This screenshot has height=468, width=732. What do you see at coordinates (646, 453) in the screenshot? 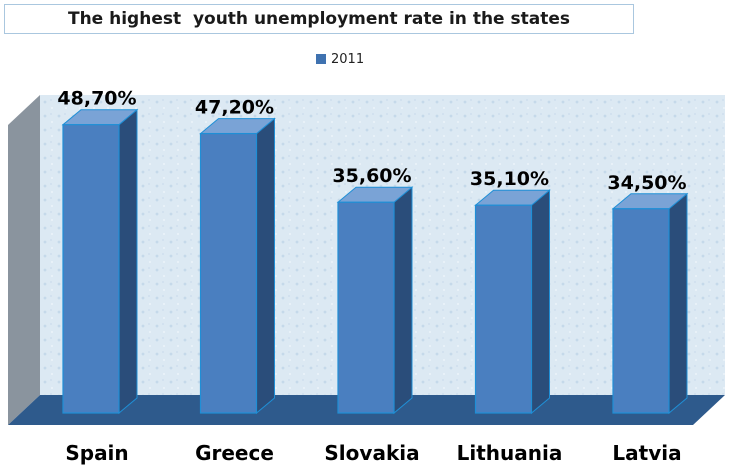
I see `category-label: Latvia` at bounding box center [646, 453].